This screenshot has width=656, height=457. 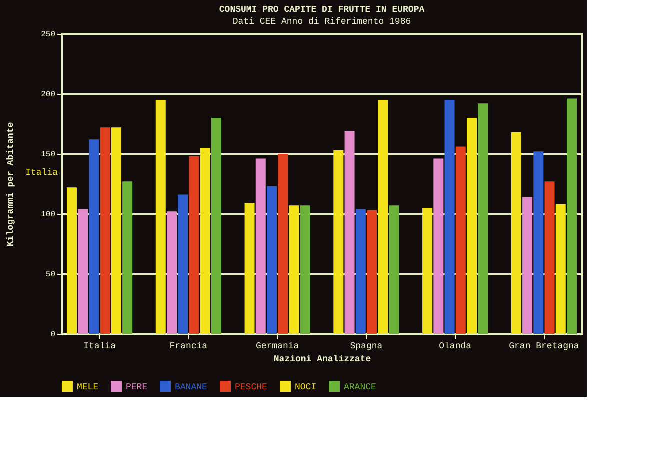 What do you see at coordinates (100, 347) in the screenshot?
I see `x-tick-label: Italia` at bounding box center [100, 347].